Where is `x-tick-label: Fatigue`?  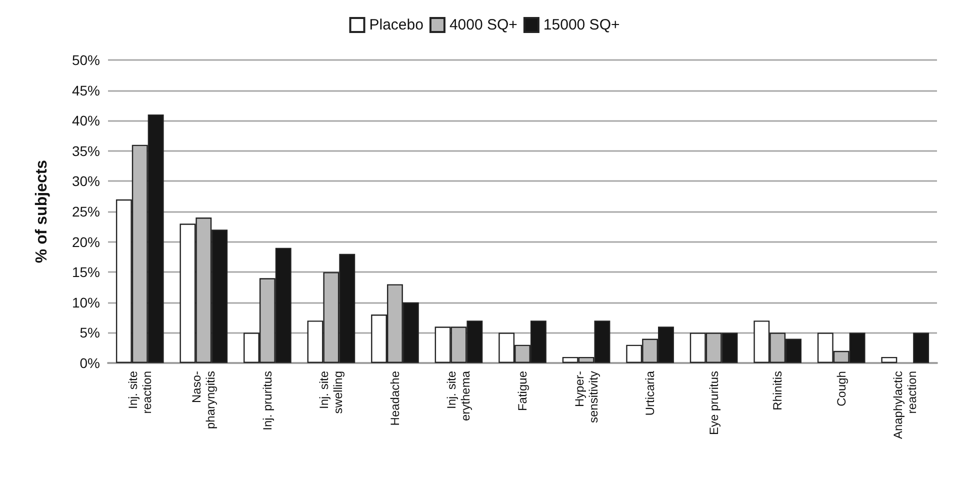
x-tick-label: Fatigue is located at coordinates (523, 391).